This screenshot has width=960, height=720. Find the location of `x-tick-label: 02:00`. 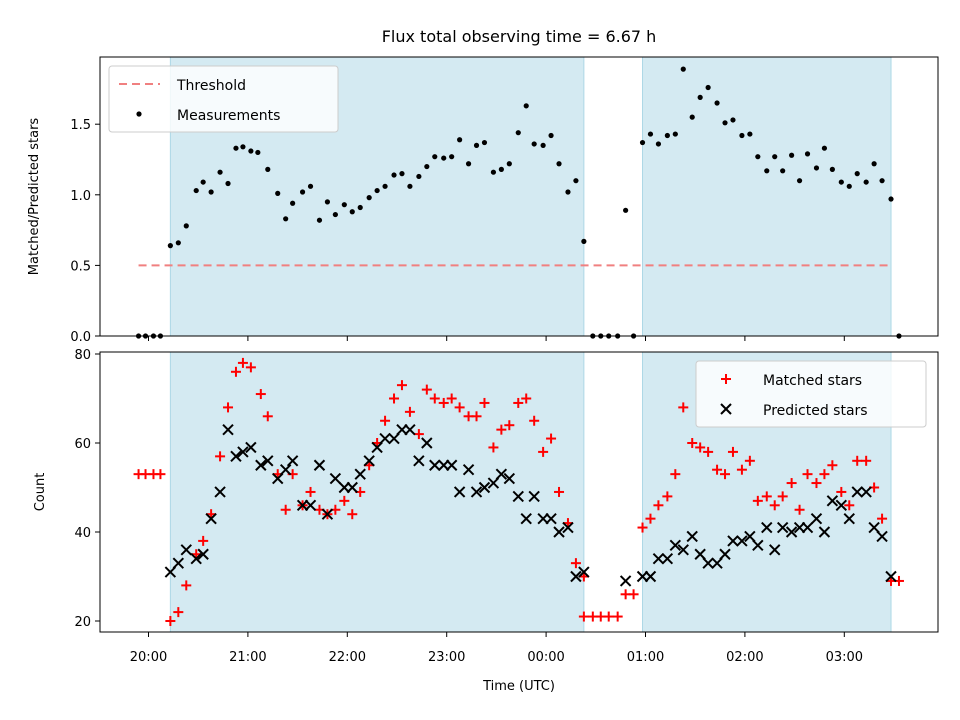

x-tick-label: 02:00 is located at coordinates (744, 657).